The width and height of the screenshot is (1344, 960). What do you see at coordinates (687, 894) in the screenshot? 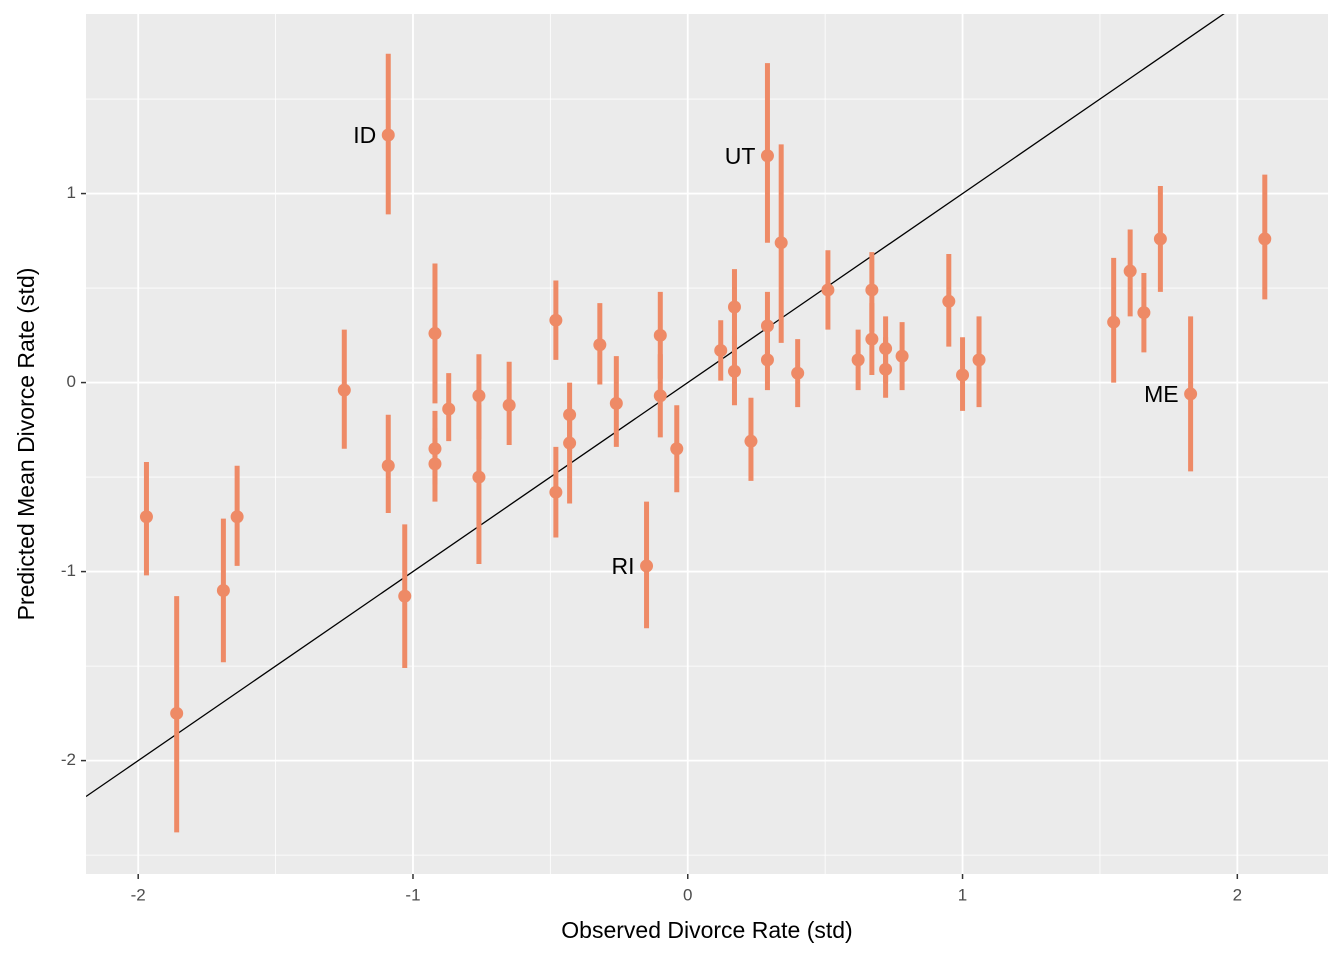
I see `x-tick-label: 0` at bounding box center [687, 894].